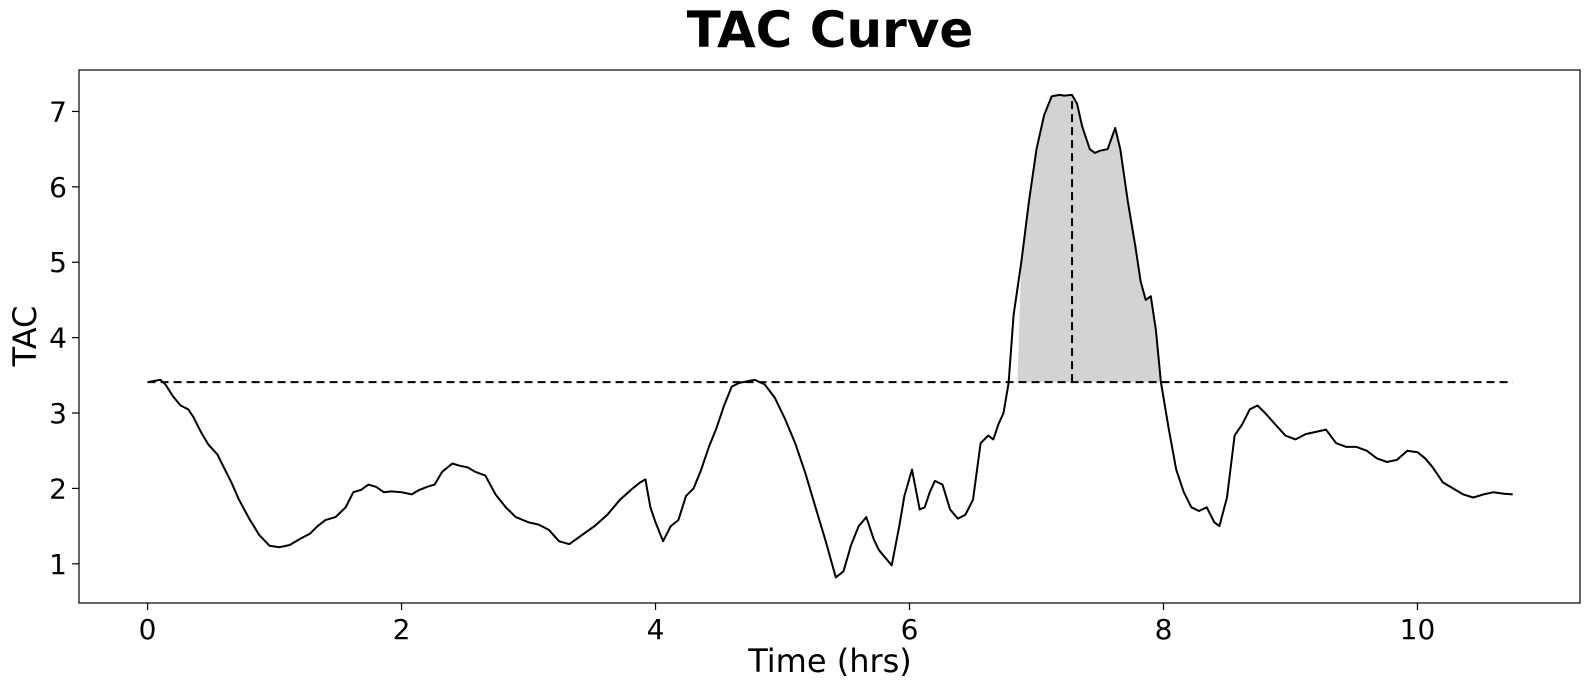 This screenshot has height=690, width=1590. What do you see at coordinates (910, 629) in the screenshot?
I see `x-tick-label: 6` at bounding box center [910, 629].